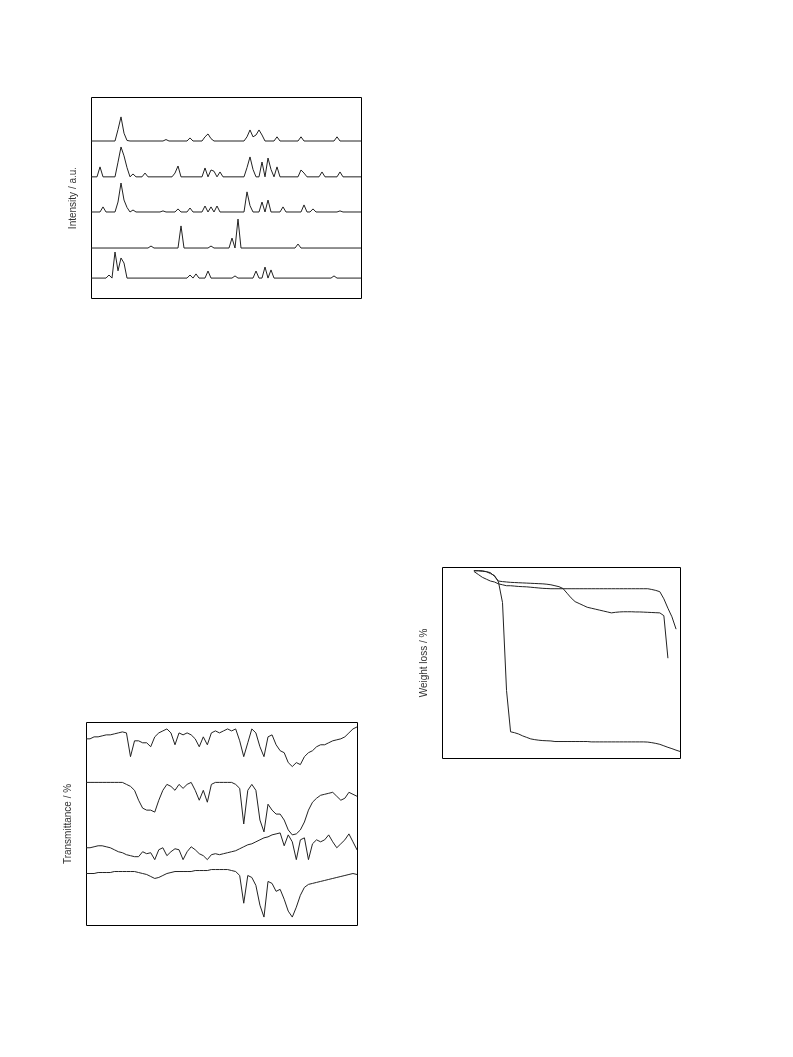 This screenshot has height=1057, width=793. I want to click on y-axis-title: Weight loss / %, so click(423, 663).